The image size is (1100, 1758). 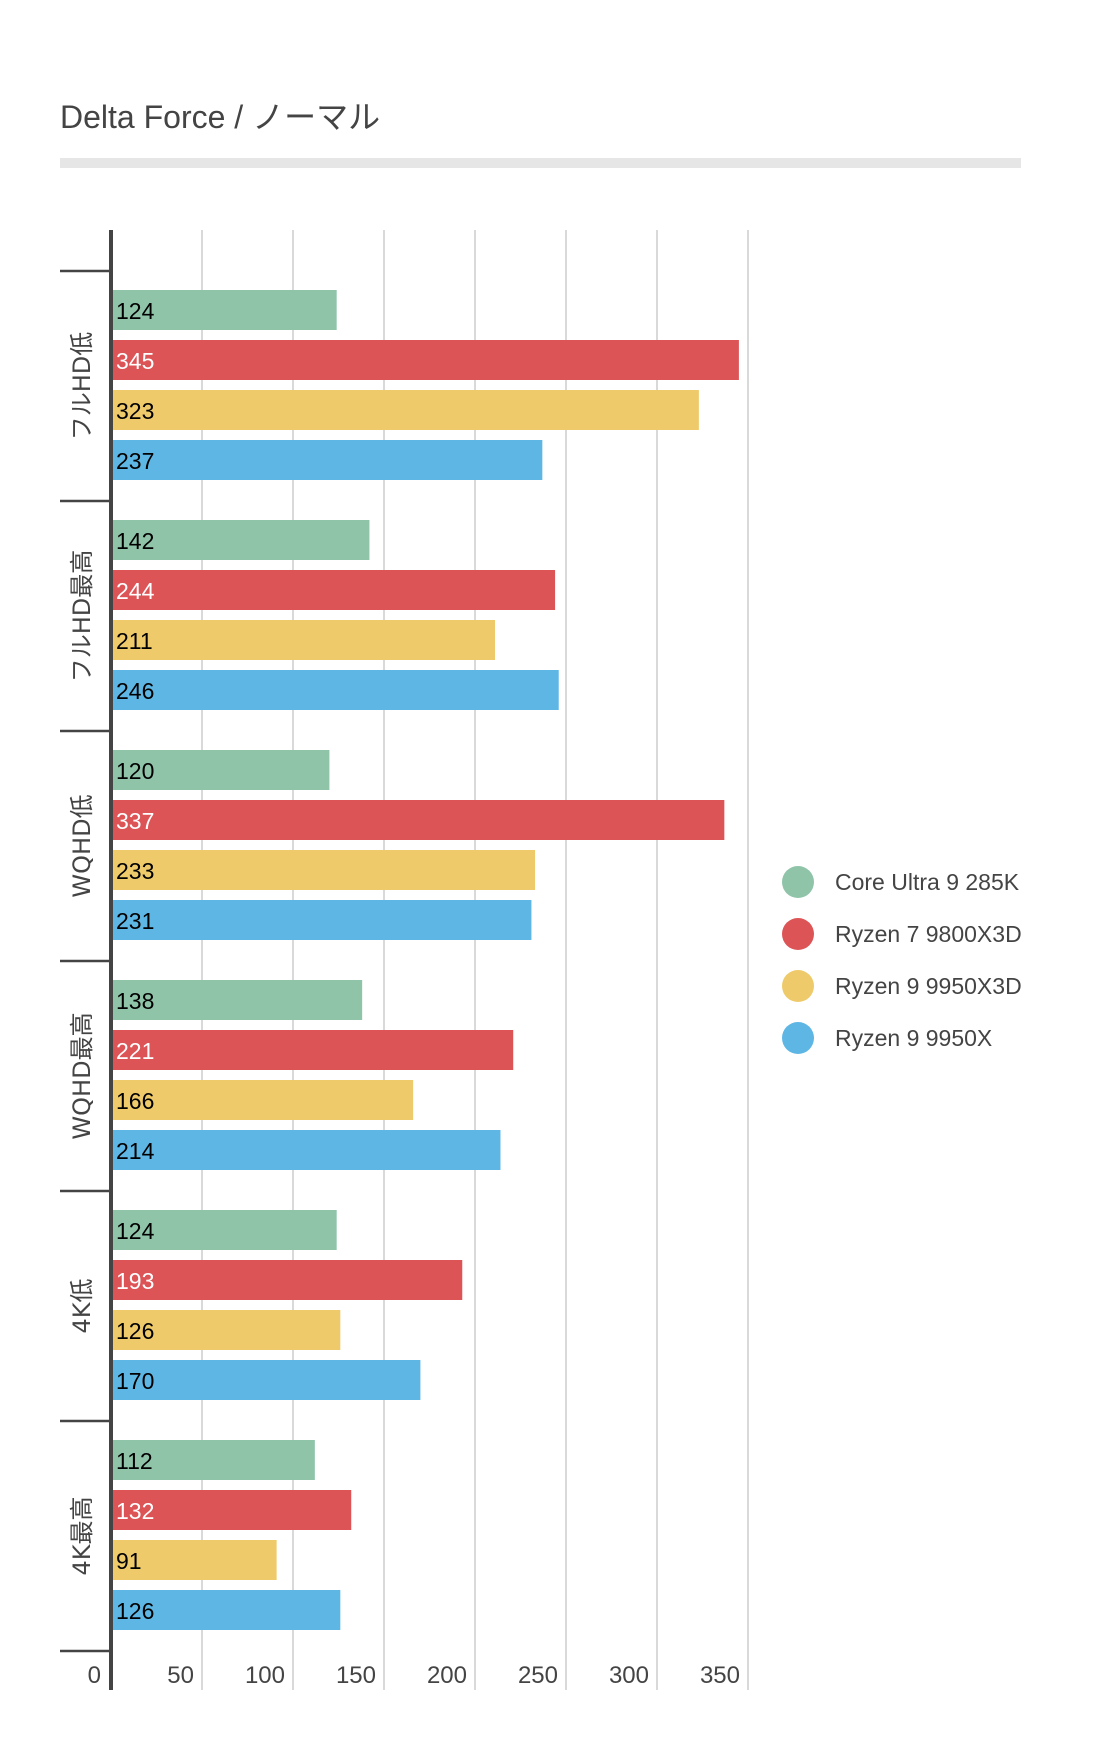 I want to click on data-label: 132, so click(x=135, y=1511).